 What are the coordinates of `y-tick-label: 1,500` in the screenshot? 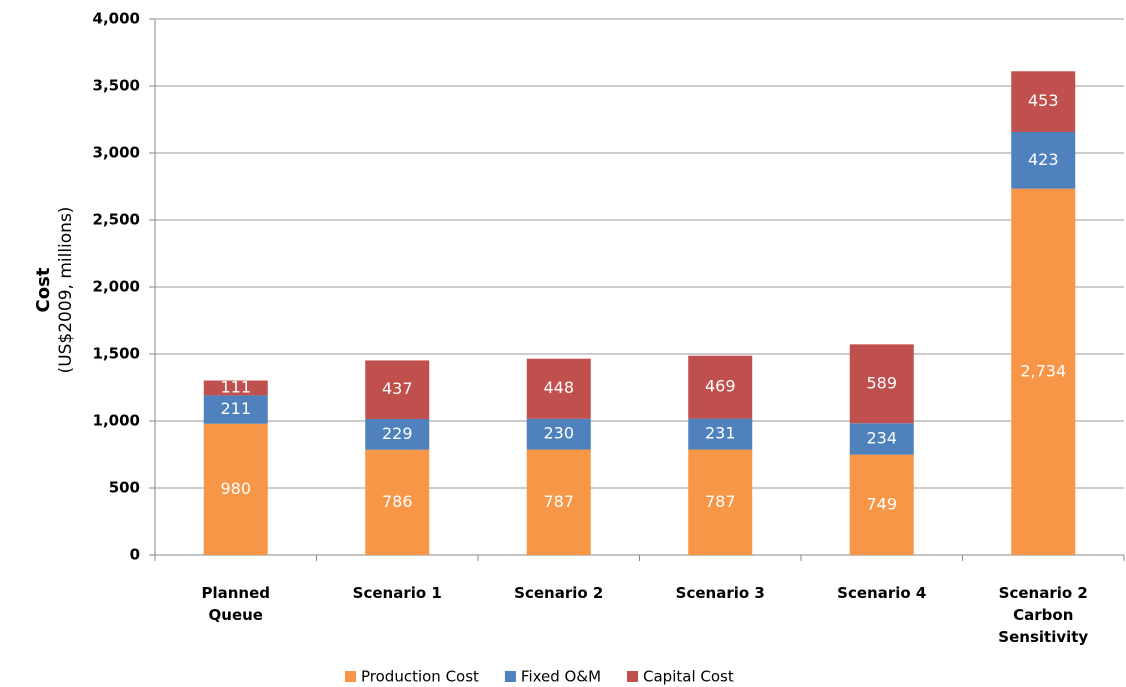 It's located at (116, 354).